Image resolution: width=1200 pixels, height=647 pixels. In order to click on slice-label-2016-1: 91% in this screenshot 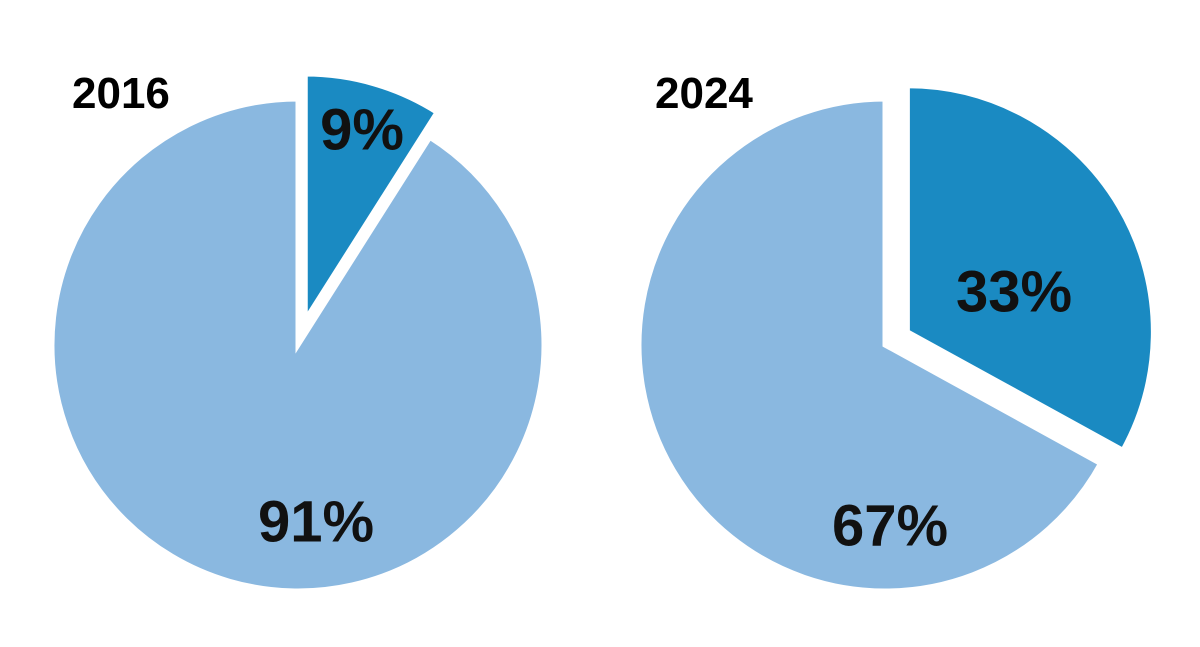, I will do `click(316, 521)`.